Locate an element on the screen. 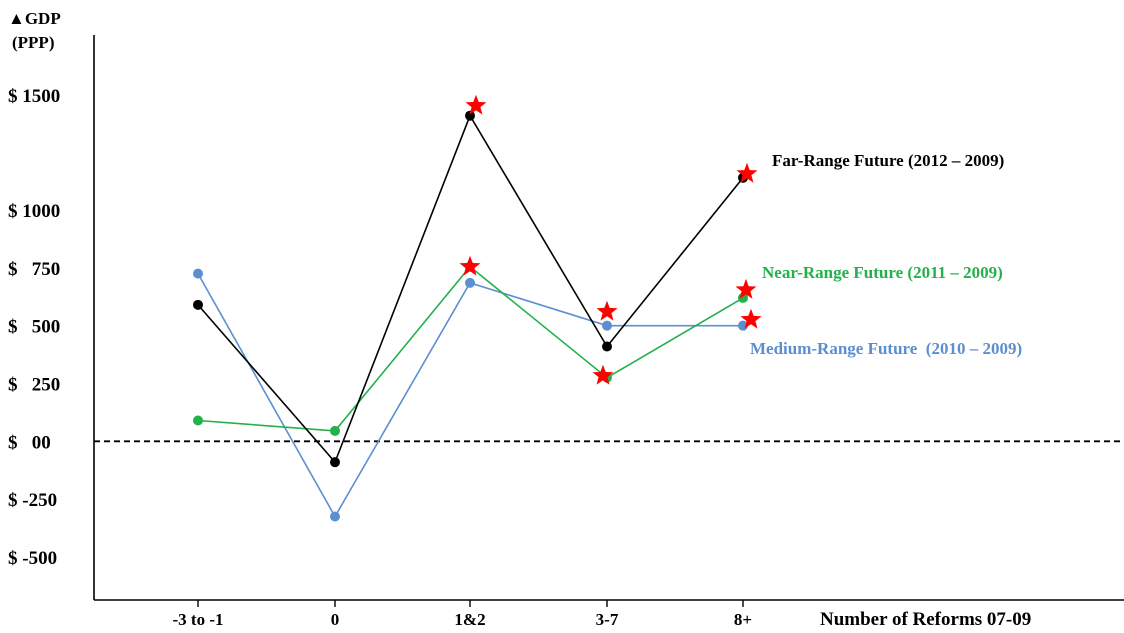 The image size is (1124, 633). x-tick-label-2: 1&2 is located at coordinates (469, 619).